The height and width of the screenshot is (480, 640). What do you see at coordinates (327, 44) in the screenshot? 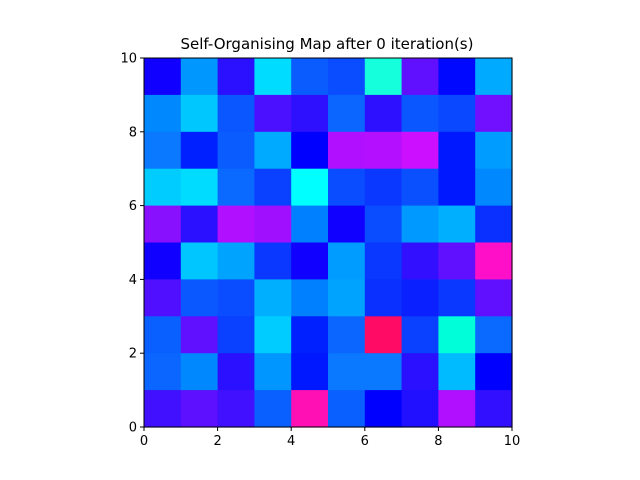
I see `chart-title: Self-Organising Map after 0 iteration(s)` at bounding box center [327, 44].